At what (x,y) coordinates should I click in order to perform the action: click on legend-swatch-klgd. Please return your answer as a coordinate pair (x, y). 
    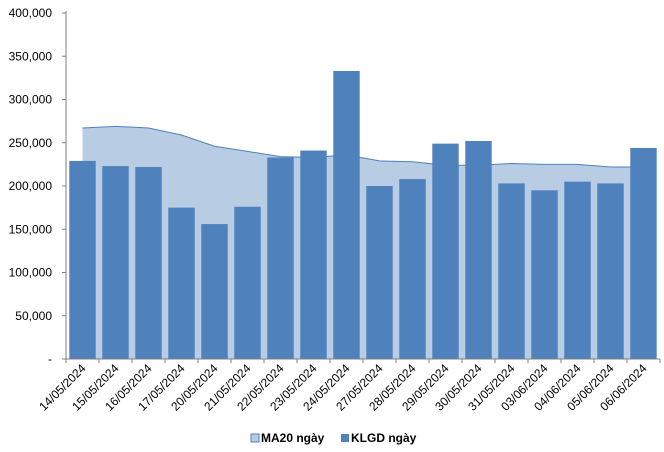
    Looking at the image, I should click on (345, 438).